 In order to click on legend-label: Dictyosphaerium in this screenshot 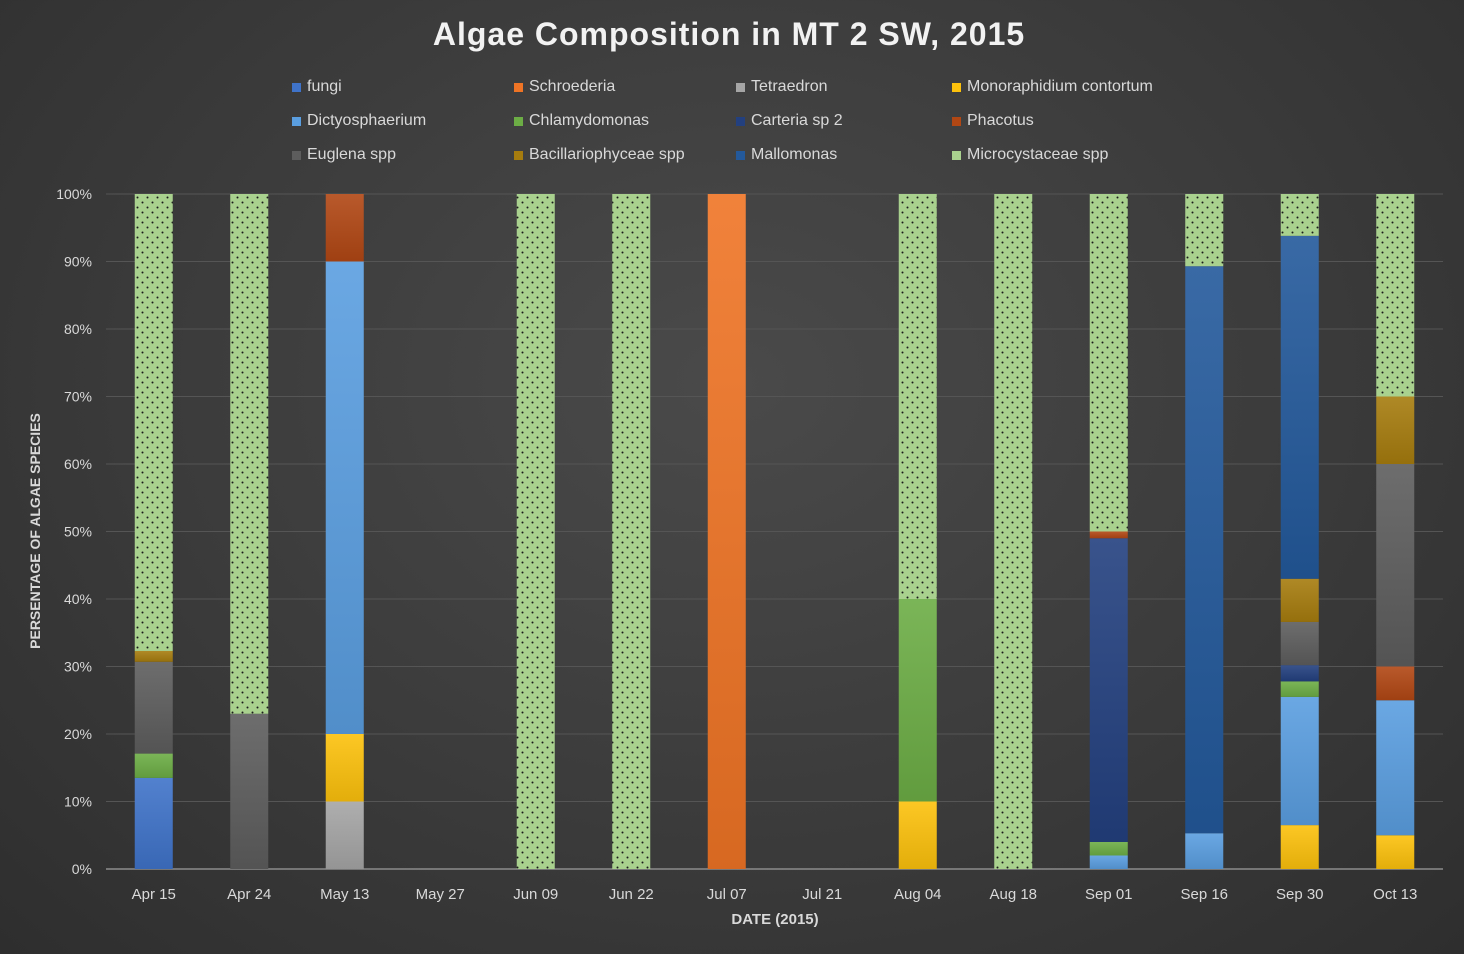, I will do `click(367, 120)`.